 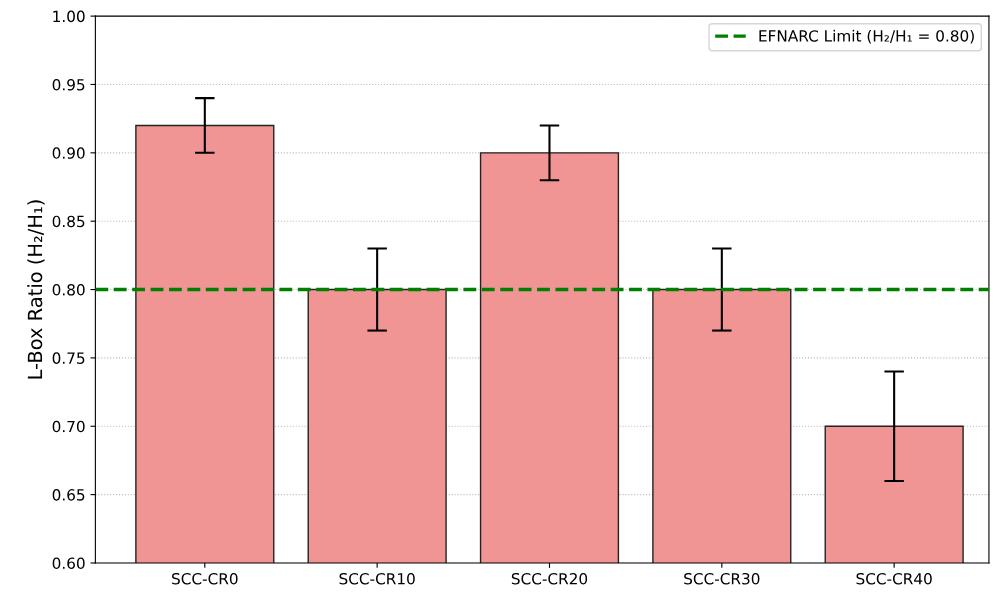 I want to click on y-tick-label: 0.80, so click(x=68, y=290).